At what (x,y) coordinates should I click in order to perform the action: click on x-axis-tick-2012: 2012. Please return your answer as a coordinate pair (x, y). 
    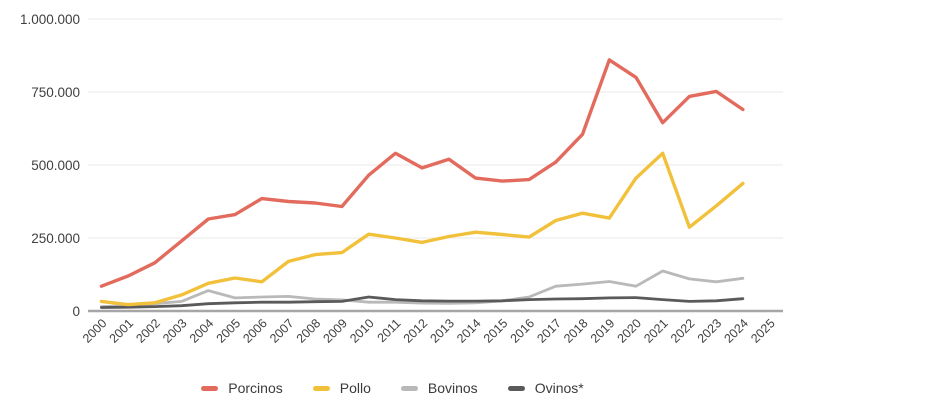
    Looking at the image, I should click on (416, 331).